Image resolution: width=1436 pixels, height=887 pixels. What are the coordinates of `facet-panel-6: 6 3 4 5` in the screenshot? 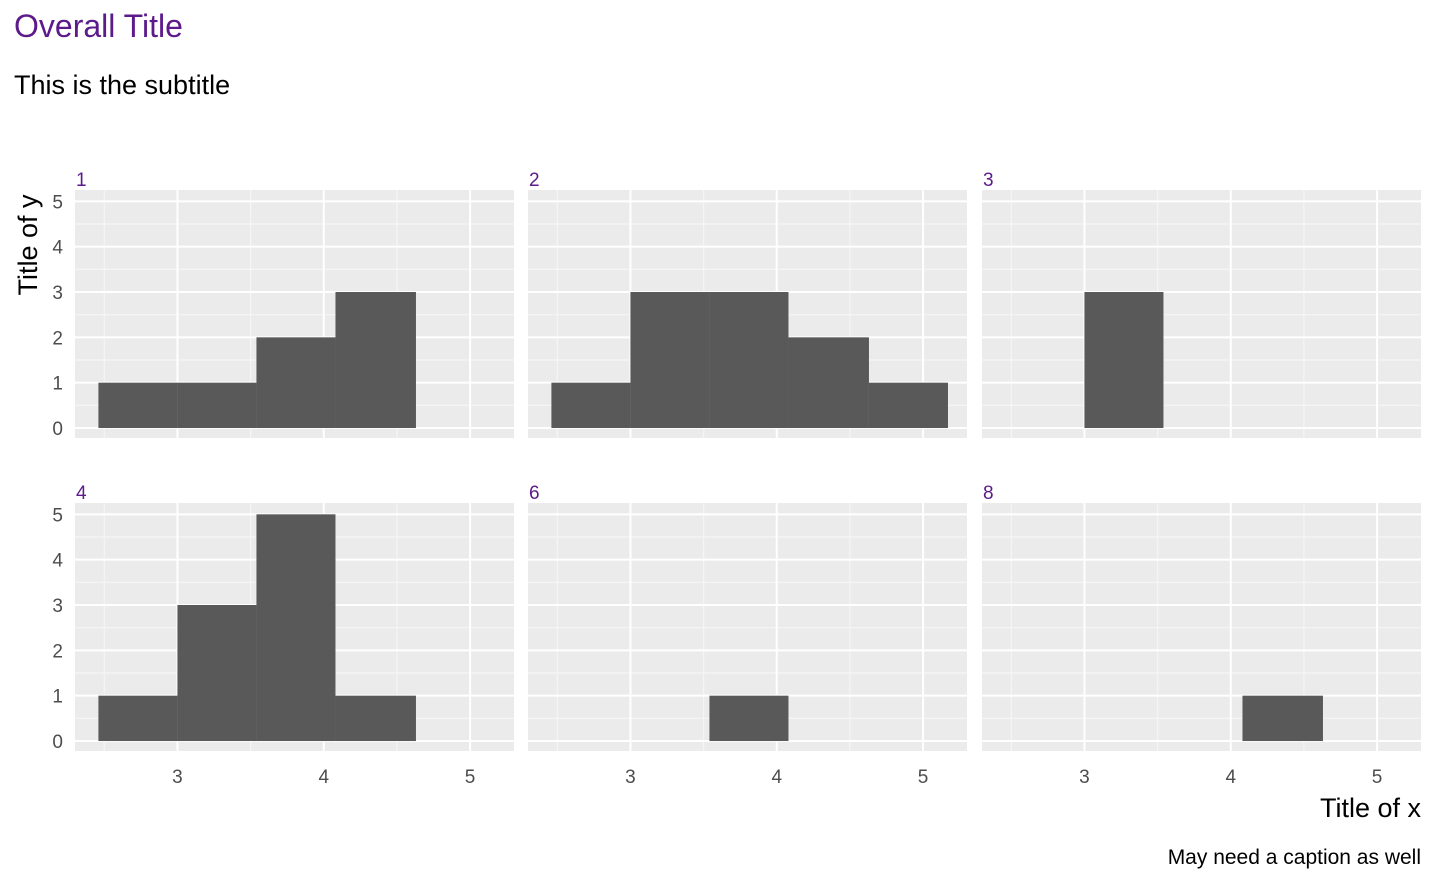 It's located at (747, 635).